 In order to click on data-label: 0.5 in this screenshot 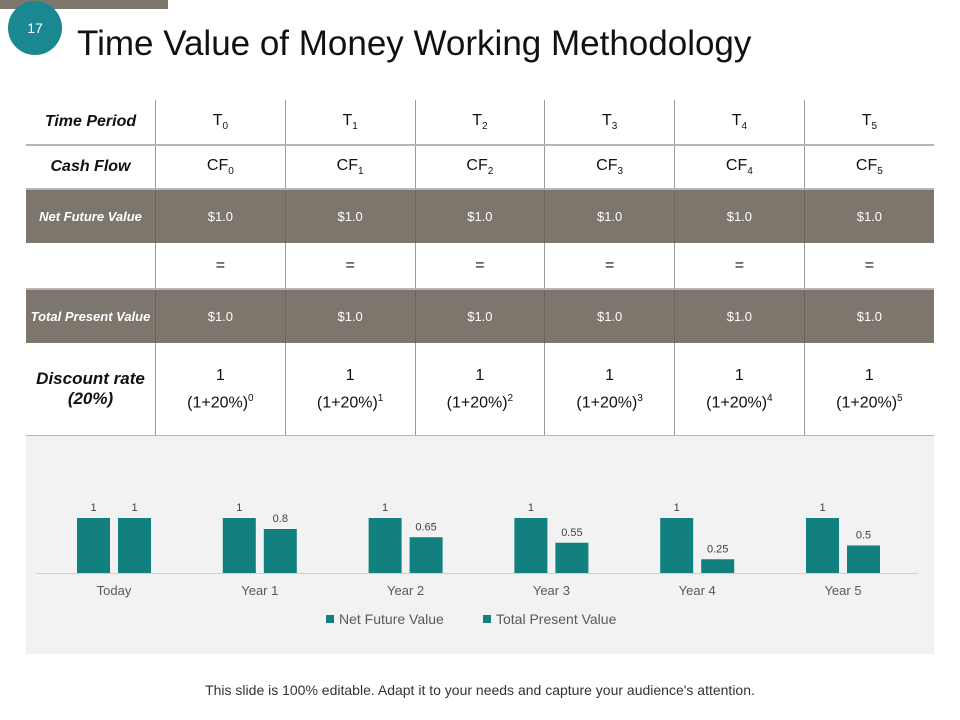, I will do `click(863, 536)`.